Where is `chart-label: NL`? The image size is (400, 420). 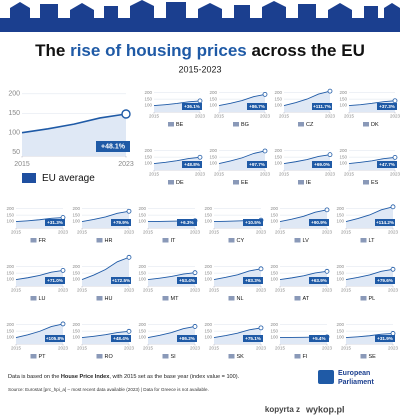 chart-label: NL is located at coordinates (240, 299).